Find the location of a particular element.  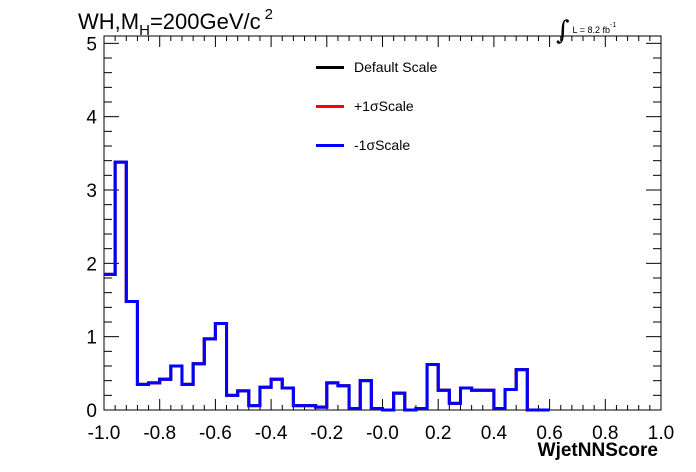

legend-item-default: Default Scale is located at coordinates (376, 67).